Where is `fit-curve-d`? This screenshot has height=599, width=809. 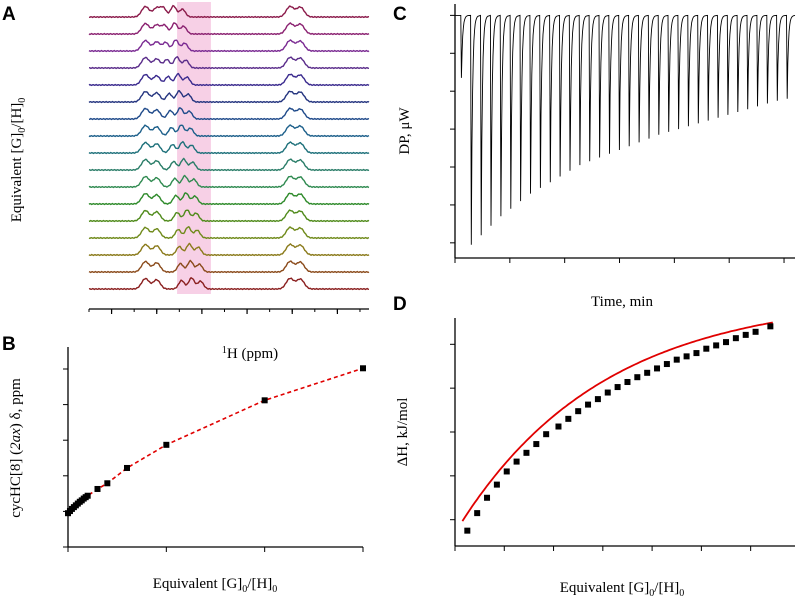
fit-curve-d is located at coordinates (617, 421).